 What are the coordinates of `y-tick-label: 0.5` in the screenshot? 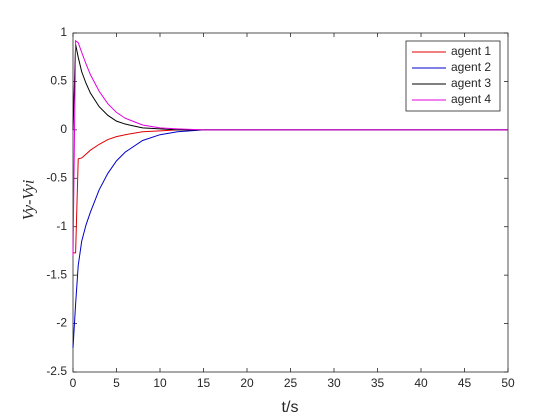 It's located at (58, 81).